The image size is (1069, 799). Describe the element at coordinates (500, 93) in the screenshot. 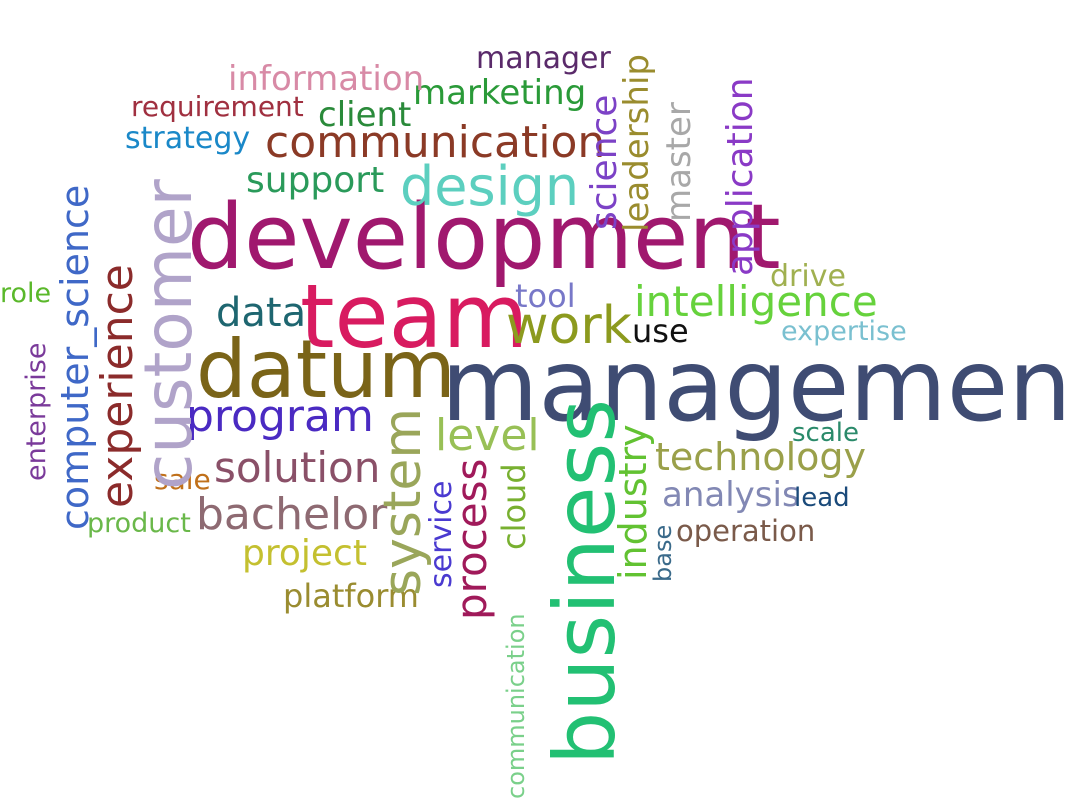

I see `word-marketing: marketing` at that location.